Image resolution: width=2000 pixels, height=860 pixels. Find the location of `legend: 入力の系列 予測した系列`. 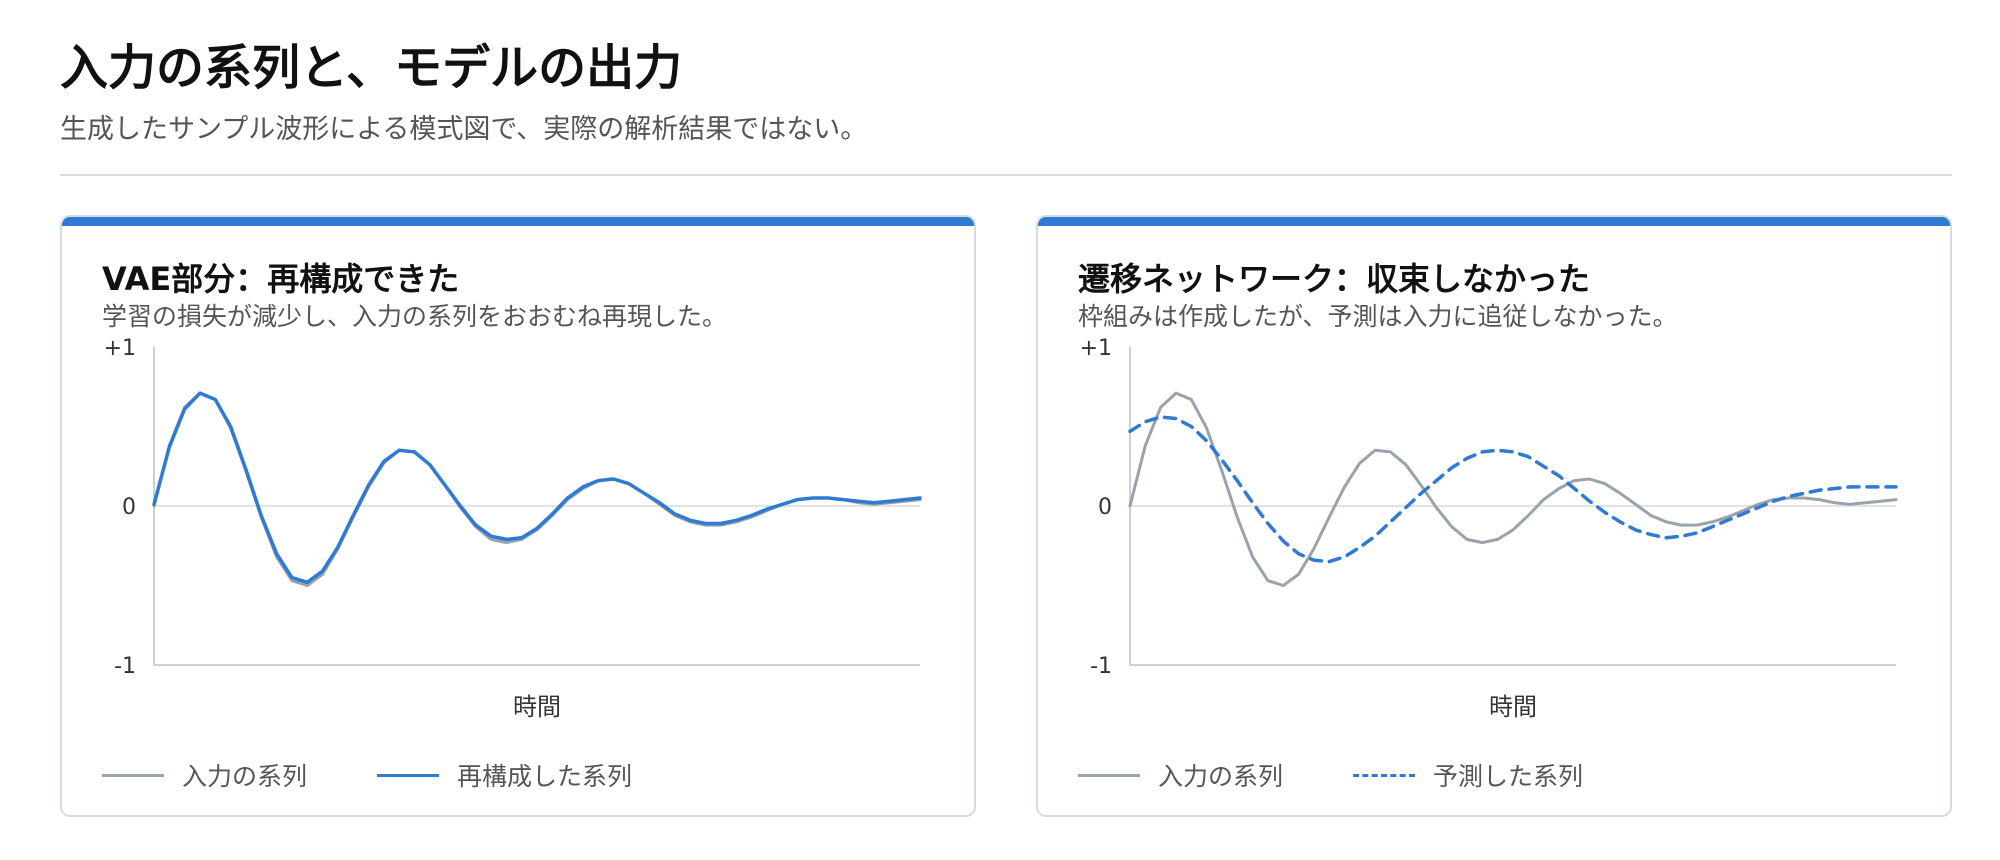

legend: 入力の系列 予測した系列 is located at coordinates (1365, 775).